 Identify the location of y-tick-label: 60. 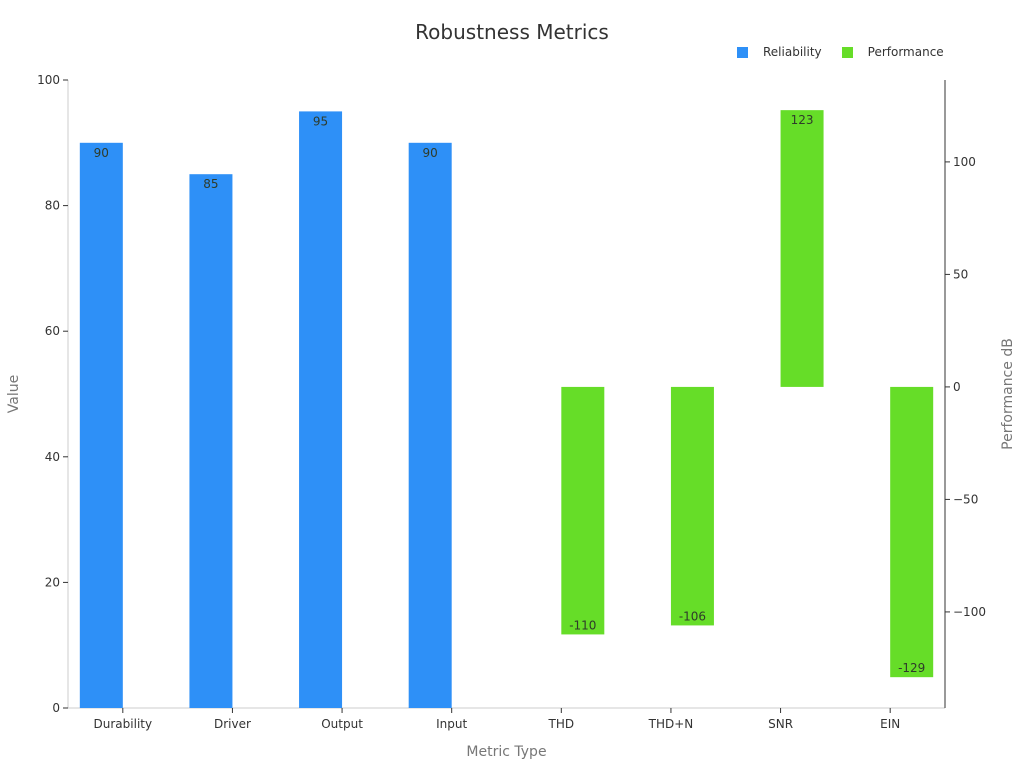
(52, 331).